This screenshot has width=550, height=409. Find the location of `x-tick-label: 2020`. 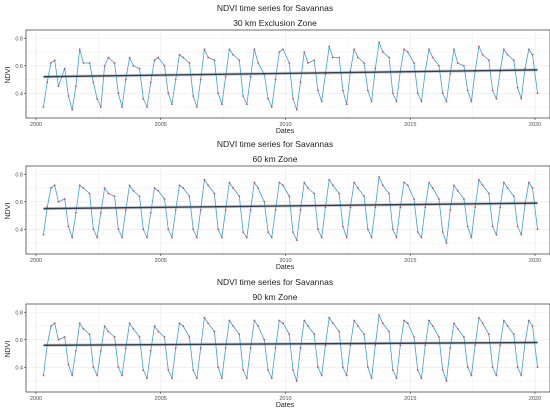

x-tick-label: 2020 is located at coordinates (535, 399).